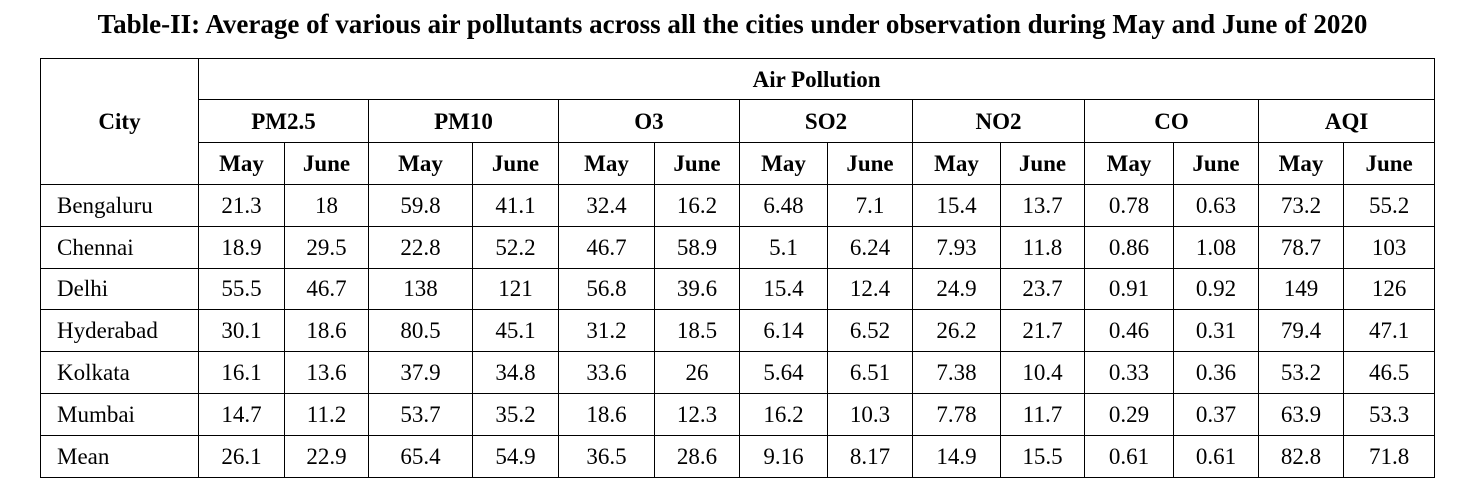 The height and width of the screenshot is (481, 1465). What do you see at coordinates (119, 289) in the screenshot?
I see `city-cell: Delhi` at bounding box center [119, 289].